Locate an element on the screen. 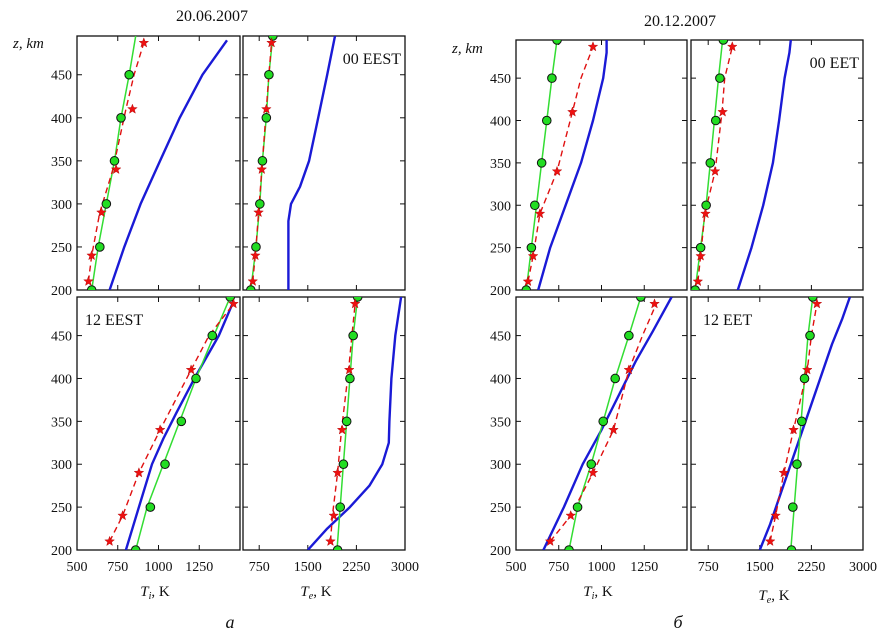  panel-time-label: 12 EET is located at coordinates (728, 320).